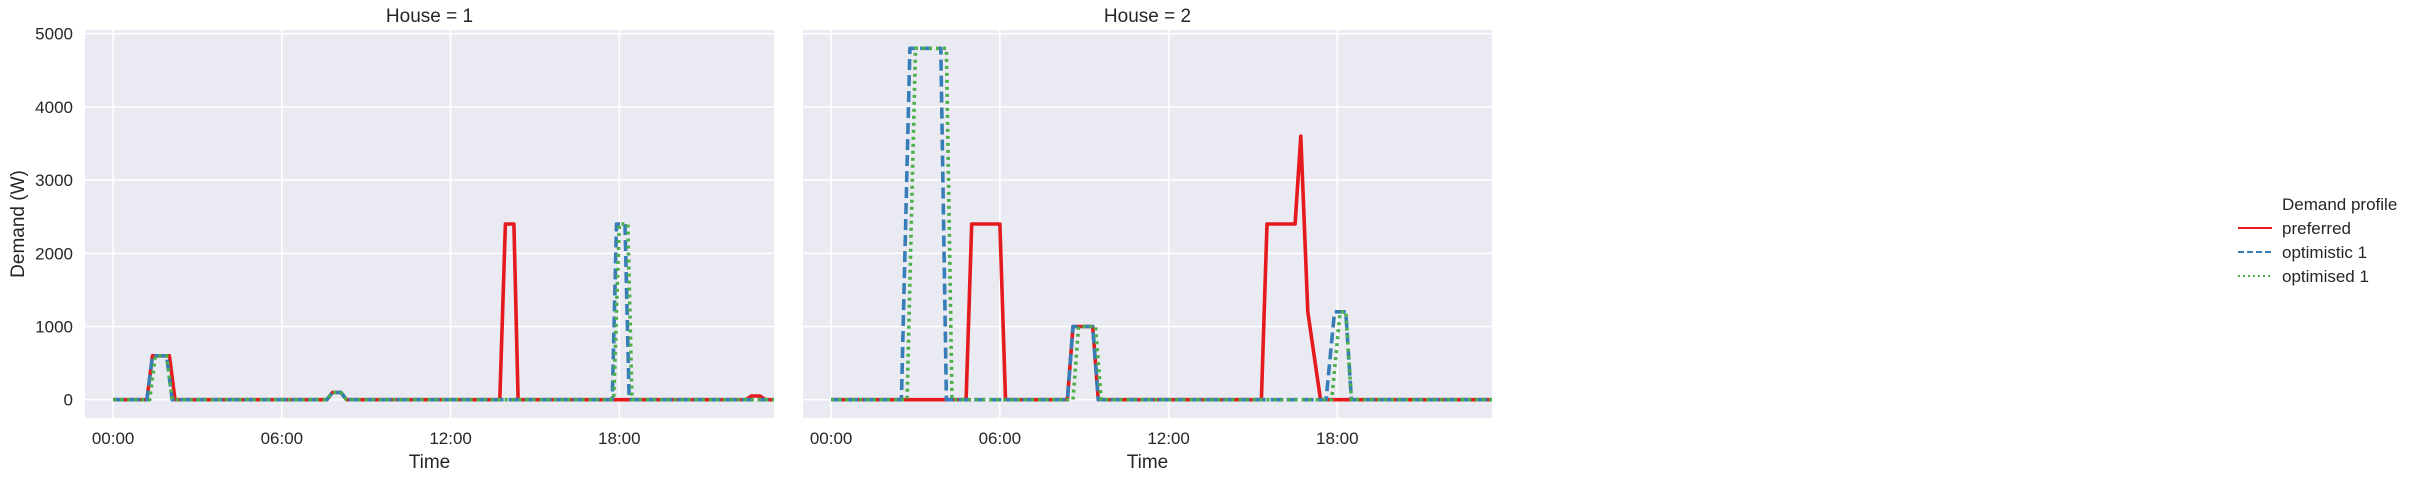 Image resolution: width=2411 pixels, height=479 pixels. What do you see at coordinates (54, 253) in the screenshot?
I see `y-tick-label: 2000` at bounding box center [54, 253].